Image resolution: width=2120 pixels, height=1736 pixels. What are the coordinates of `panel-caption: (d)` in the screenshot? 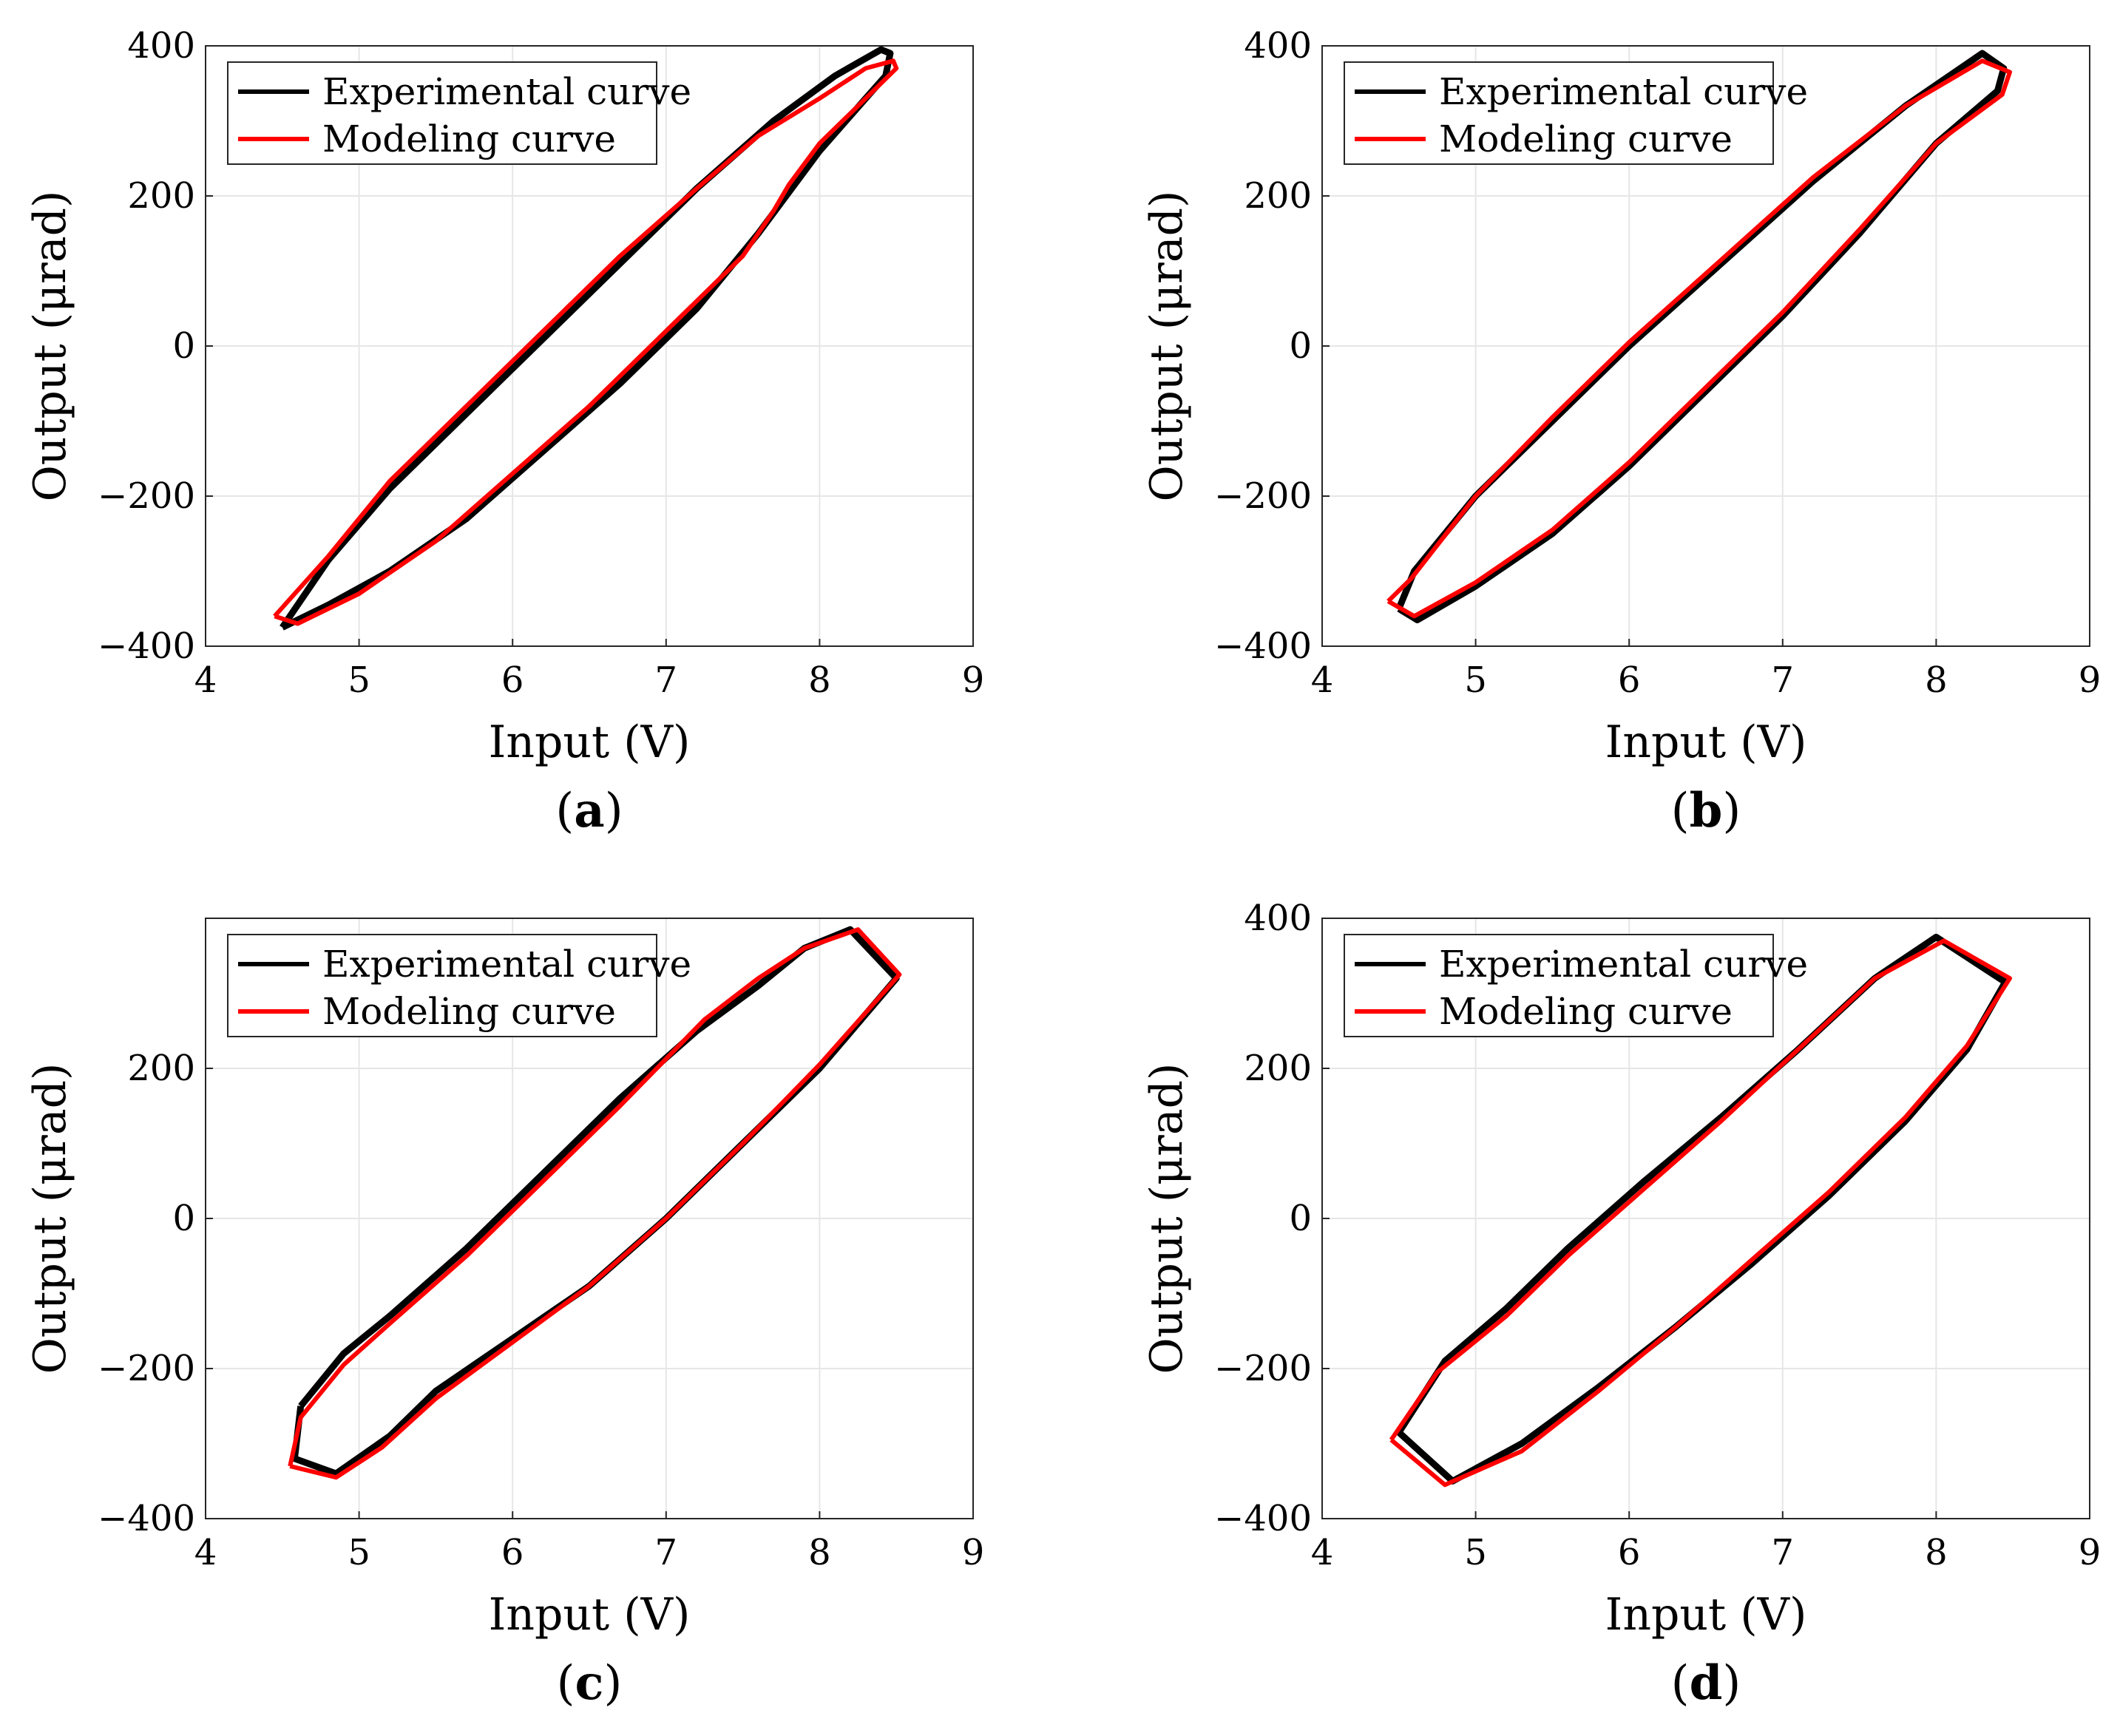 It's located at (1706, 1683).